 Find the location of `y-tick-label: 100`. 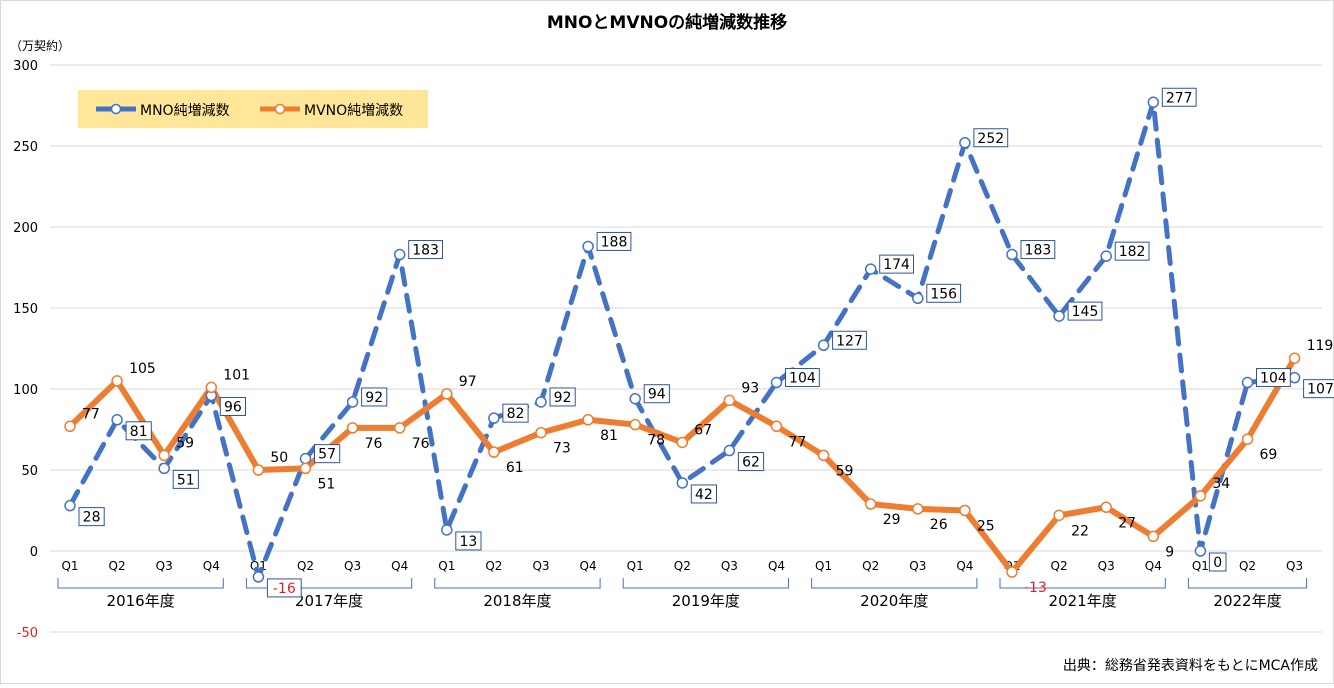

y-tick-label: 100 is located at coordinates (25, 390).